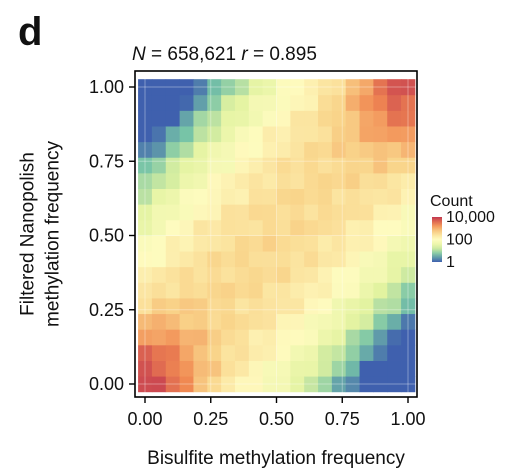 The width and height of the screenshot is (510, 472). What do you see at coordinates (193, 54) in the screenshot?
I see `title-n-value: = 658,621` at bounding box center [193, 54].